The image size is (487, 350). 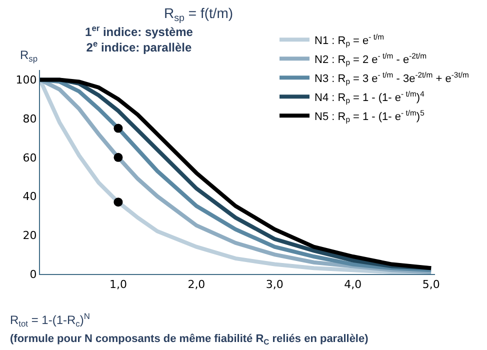 What do you see at coordinates (26, 80) in the screenshot?
I see `y-tick-label: 100` at bounding box center [26, 80].